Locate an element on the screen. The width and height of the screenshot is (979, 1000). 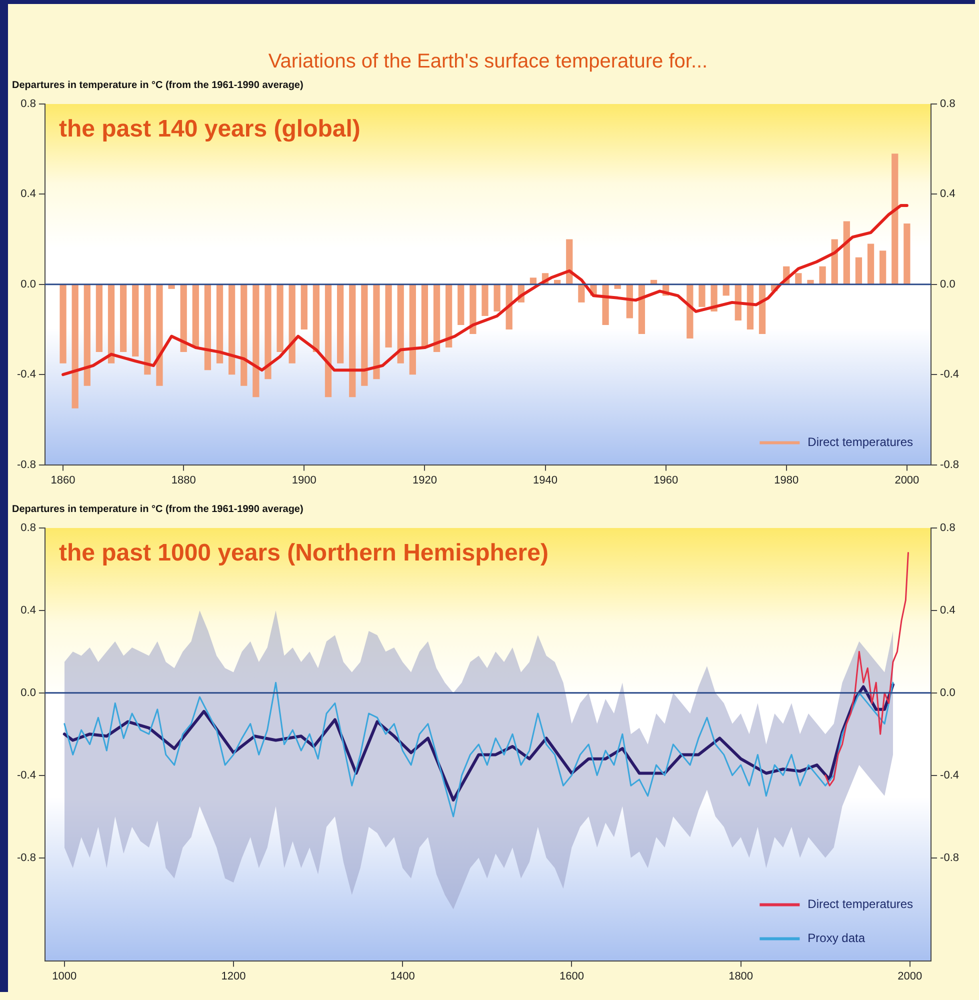
x-tick-label: 1400 is located at coordinates (402, 976).